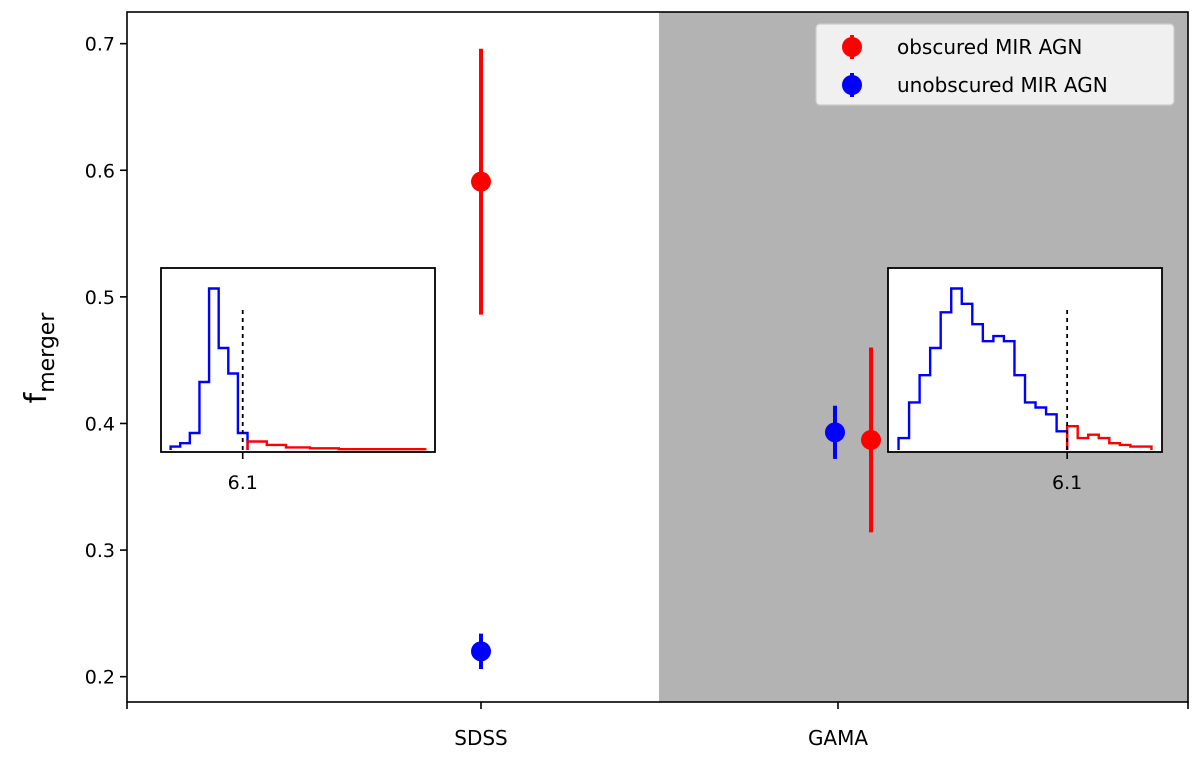 Image resolution: width=1200 pixels, height=757 pixels. I want to click on y-tick-label: 0.4, so click(100, 424).